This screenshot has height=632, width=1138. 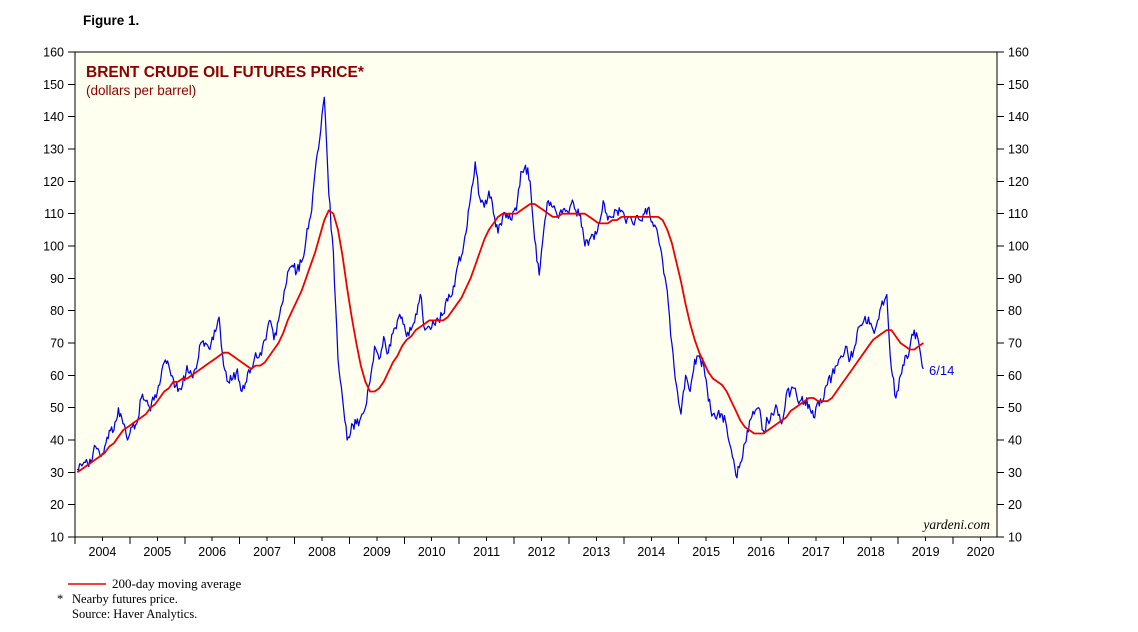 I want to click on y-axis-label-right: 110, so click(x=1018, y=214).